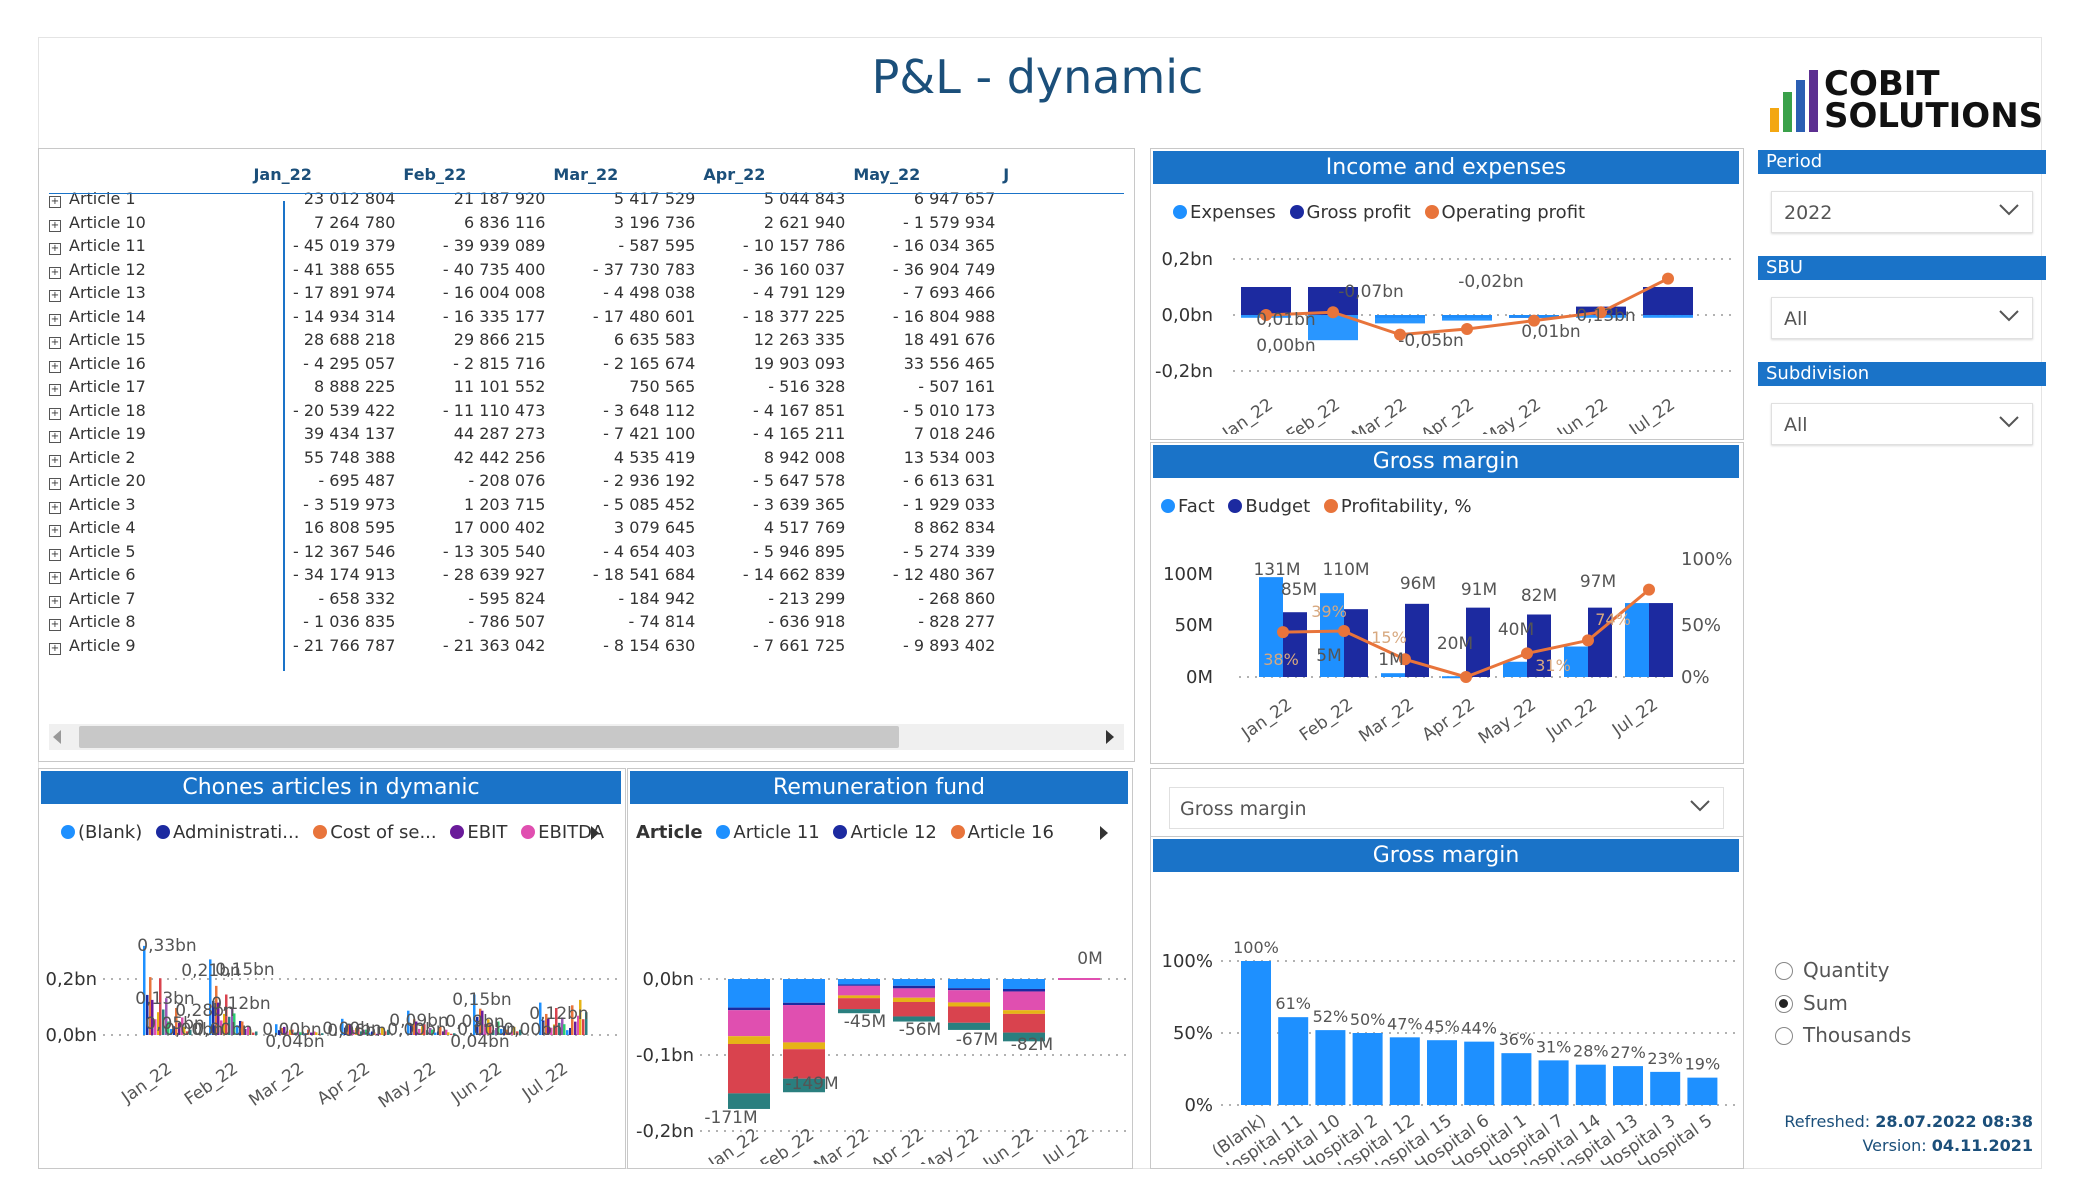 This screenshot has width=2075, height=1200. Describe the element at coordinates (1224, 212) in the screenshot. I see `legend-item-expenses: Expenses` at that location.